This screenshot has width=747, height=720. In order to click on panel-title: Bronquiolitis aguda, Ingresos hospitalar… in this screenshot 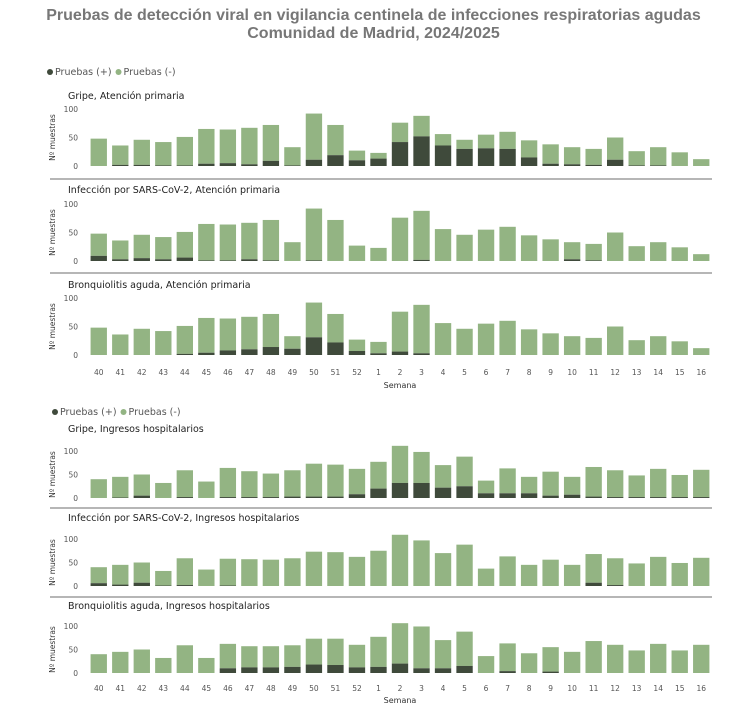, I will do `click(169, 606)`.